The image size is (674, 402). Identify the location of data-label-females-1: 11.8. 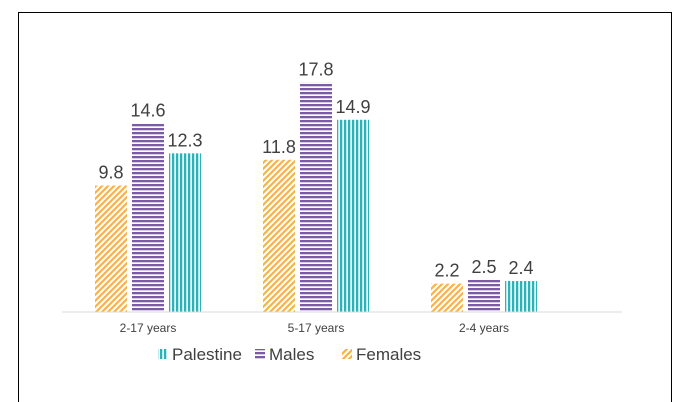
(279, 147).